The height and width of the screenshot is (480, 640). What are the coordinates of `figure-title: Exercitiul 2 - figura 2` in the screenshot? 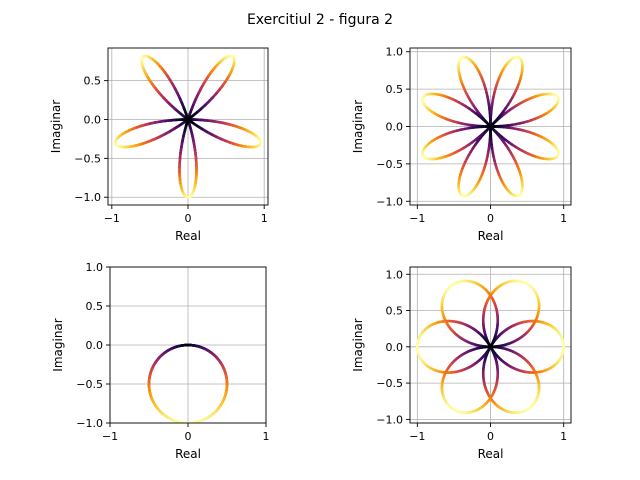 It's located at (320, 20).